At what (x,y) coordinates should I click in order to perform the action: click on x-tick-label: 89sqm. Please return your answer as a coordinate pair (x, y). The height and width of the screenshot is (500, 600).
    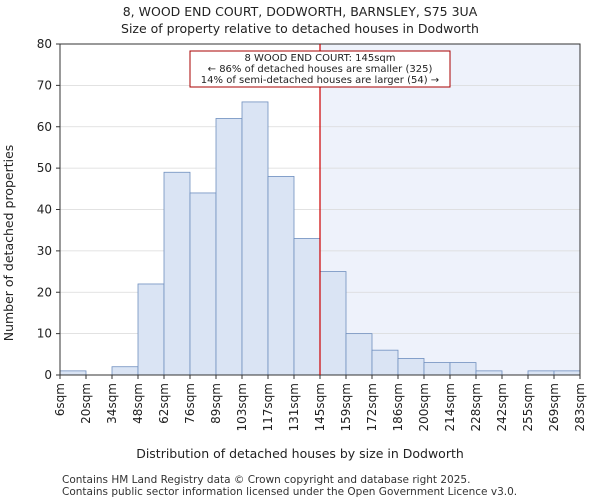
    Looking at the image, I should click on (216, 403).